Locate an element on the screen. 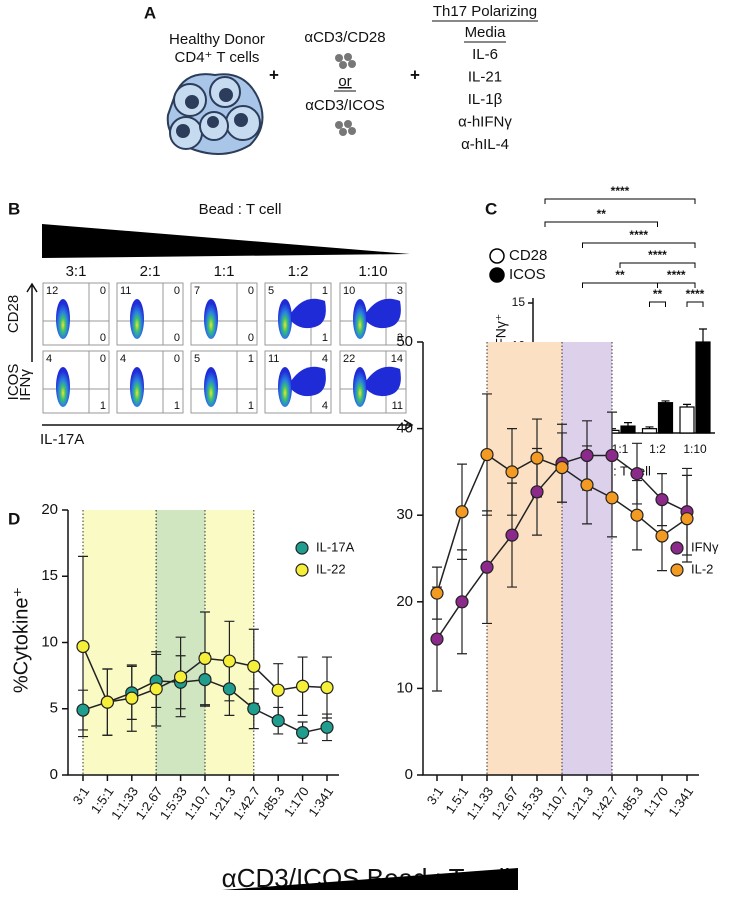 This screenshot has width=733, height=921. plus: + is located at coordinates (274, 74).